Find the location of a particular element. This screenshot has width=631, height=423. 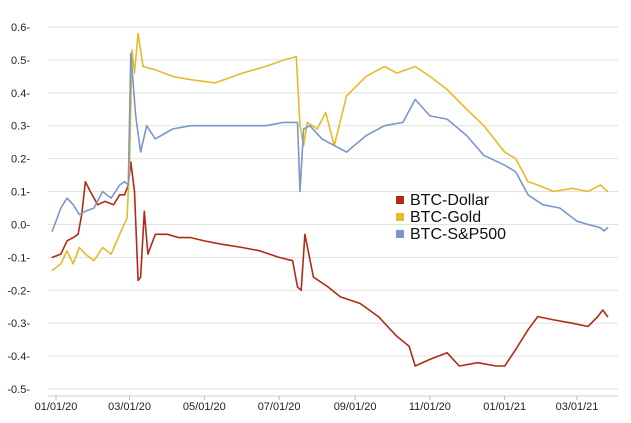

x-tick-label: 05/01/20 is located at coordinates (204, 407).